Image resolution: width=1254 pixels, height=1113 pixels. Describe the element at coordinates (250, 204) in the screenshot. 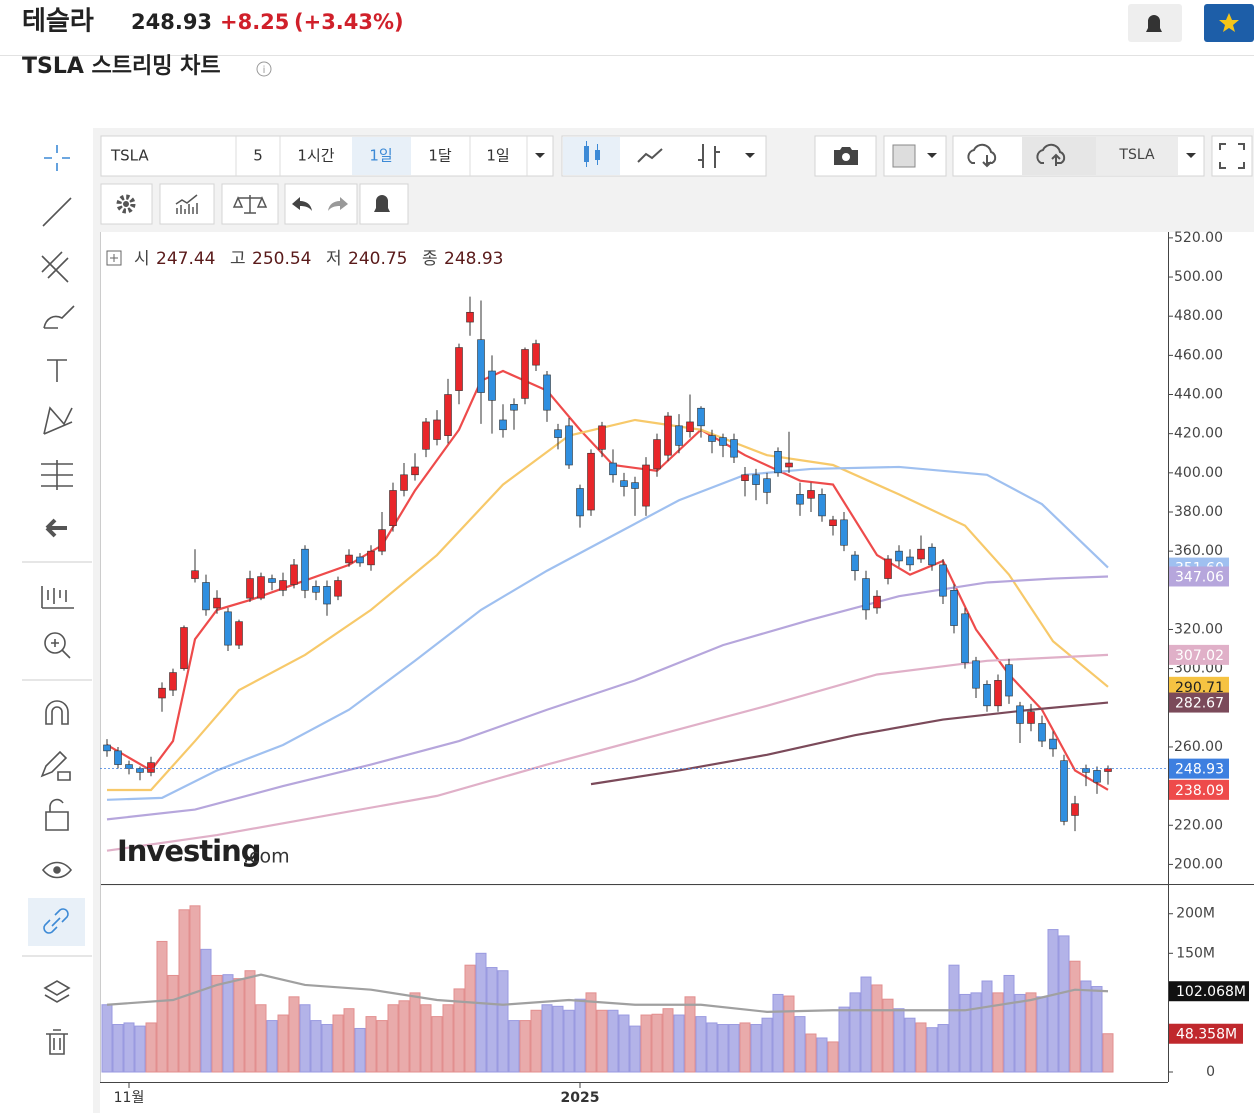

I see `scale-icon` at that location.